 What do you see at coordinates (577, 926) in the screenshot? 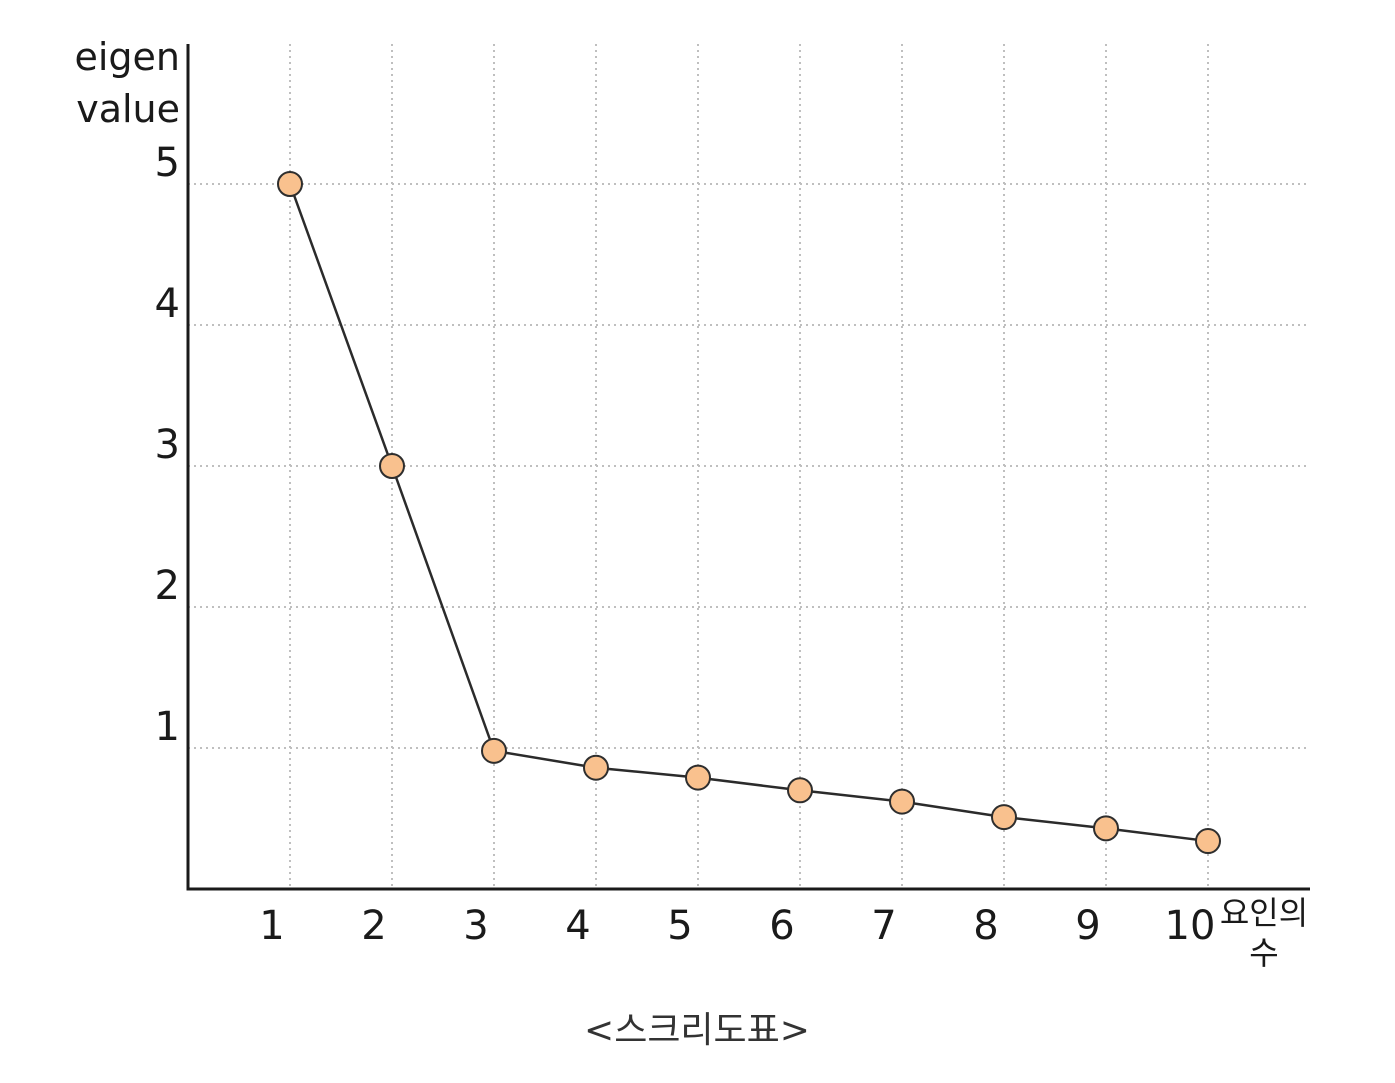
I see `x-tick-label-4: 4` at bounding box center [577, 926].